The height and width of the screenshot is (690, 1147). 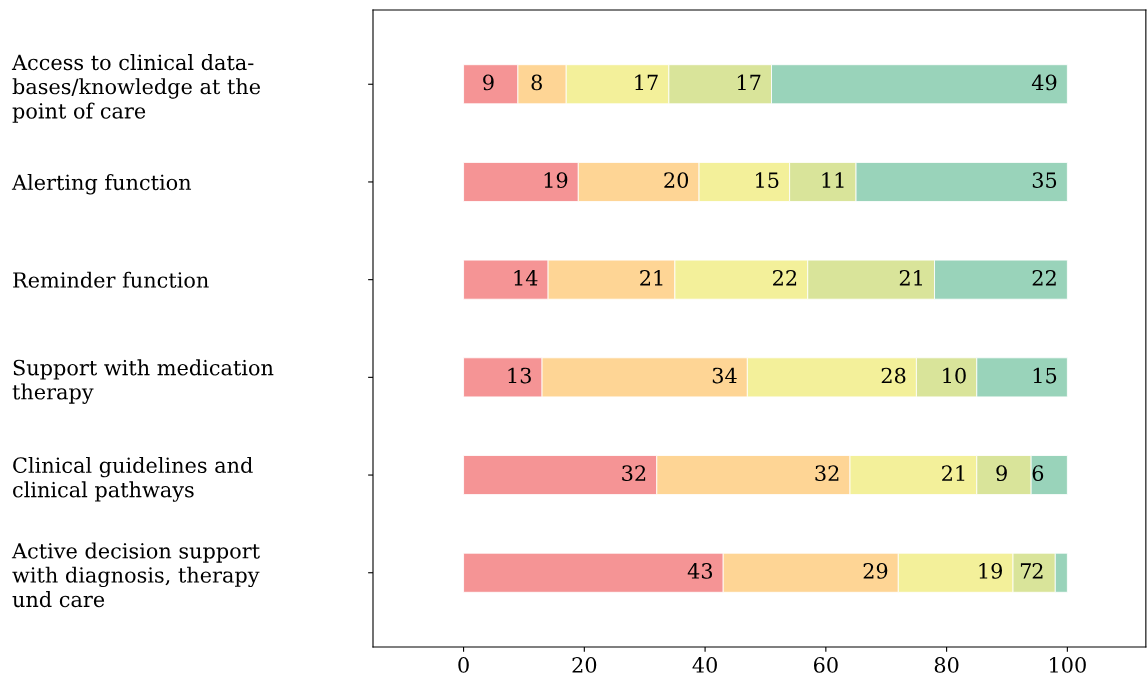 What do you see at coordinates (833, 180) in the screenshot?
I see `data-label: 11` at bounding box center [833, 180].